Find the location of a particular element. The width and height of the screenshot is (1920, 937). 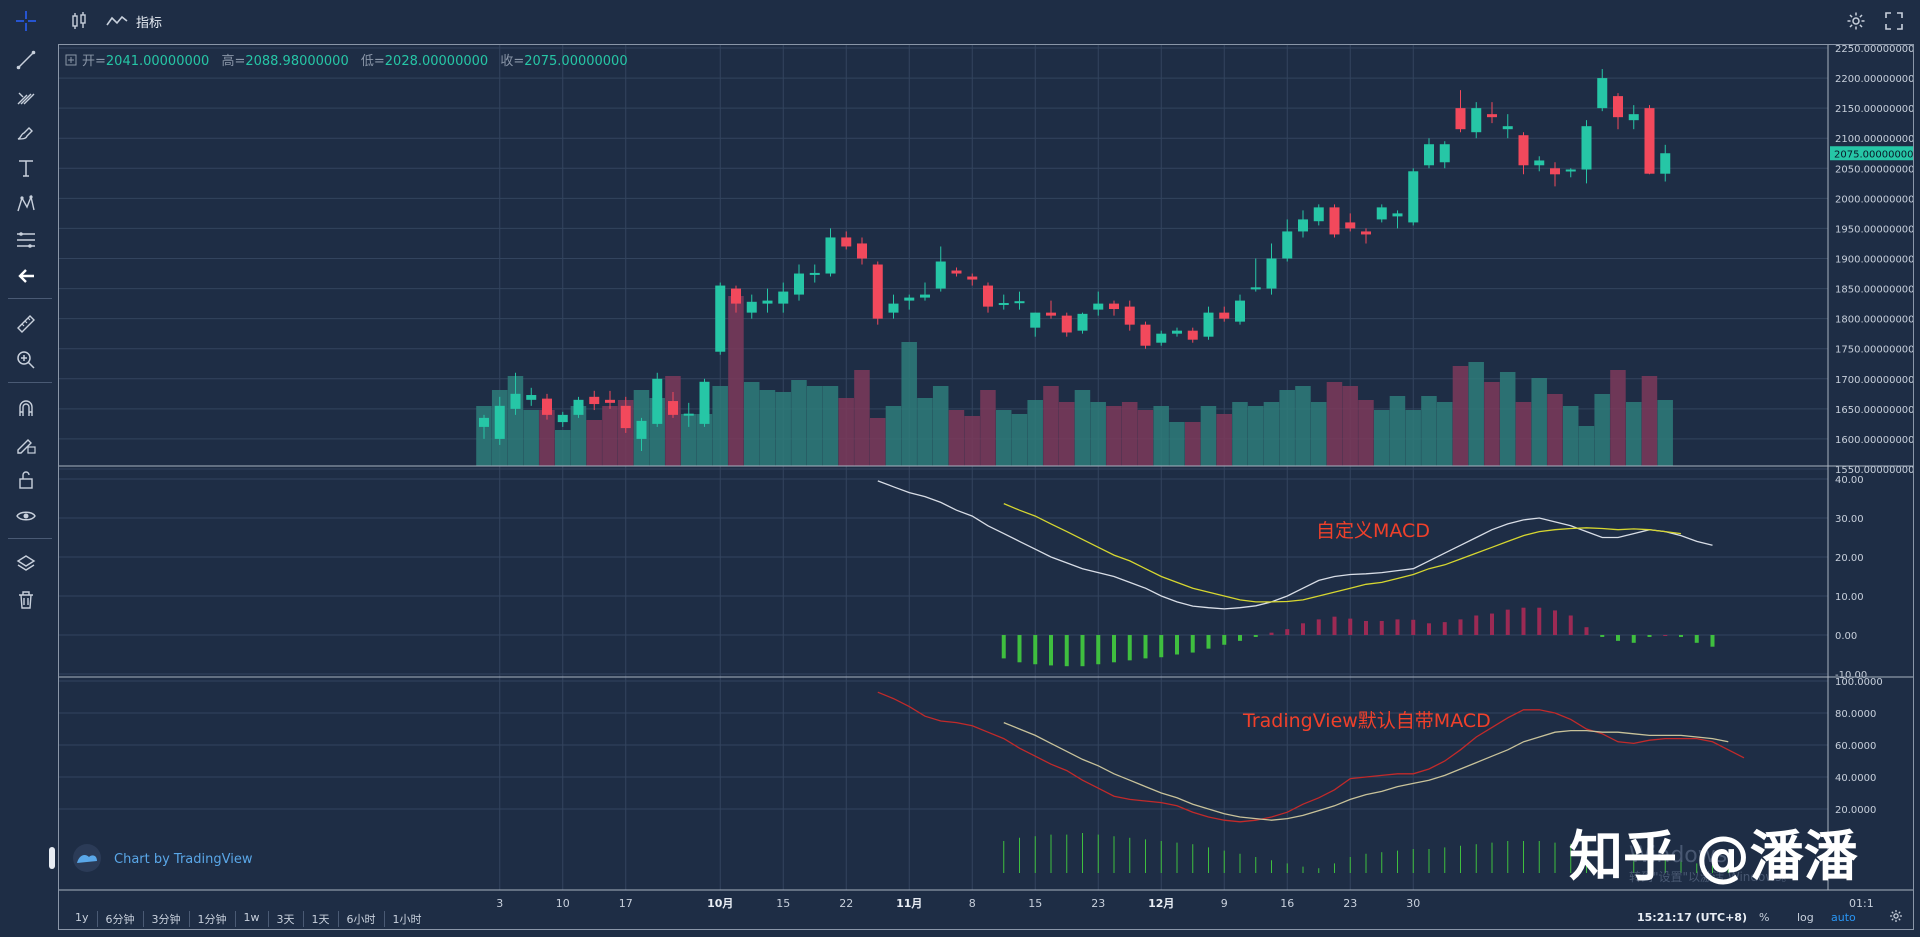

zoom-in-icon is located at coordinates (26, 360).